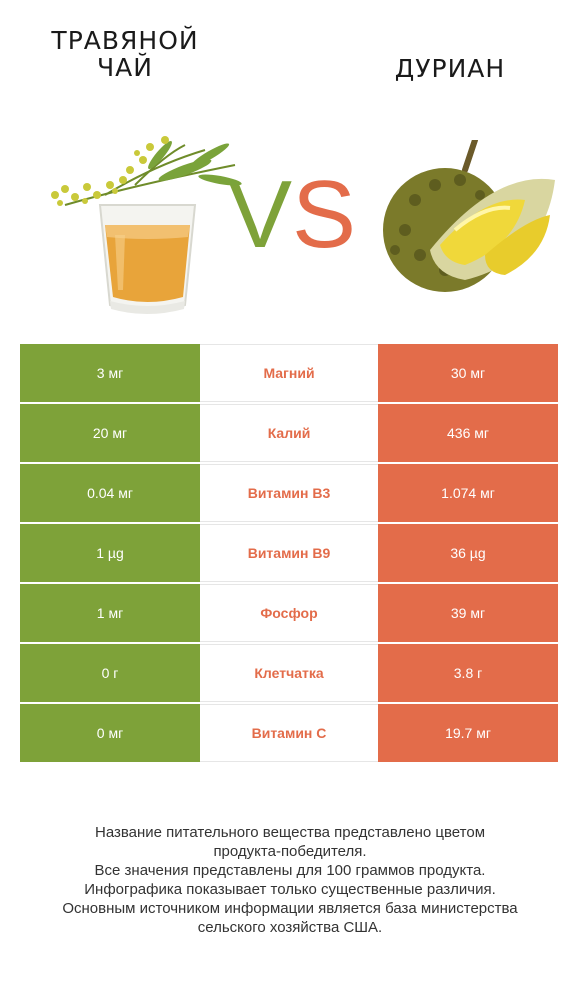  I want to click on left-product-title: ТРАВЯНОЙ ЧАЙ, so click(125, 54).